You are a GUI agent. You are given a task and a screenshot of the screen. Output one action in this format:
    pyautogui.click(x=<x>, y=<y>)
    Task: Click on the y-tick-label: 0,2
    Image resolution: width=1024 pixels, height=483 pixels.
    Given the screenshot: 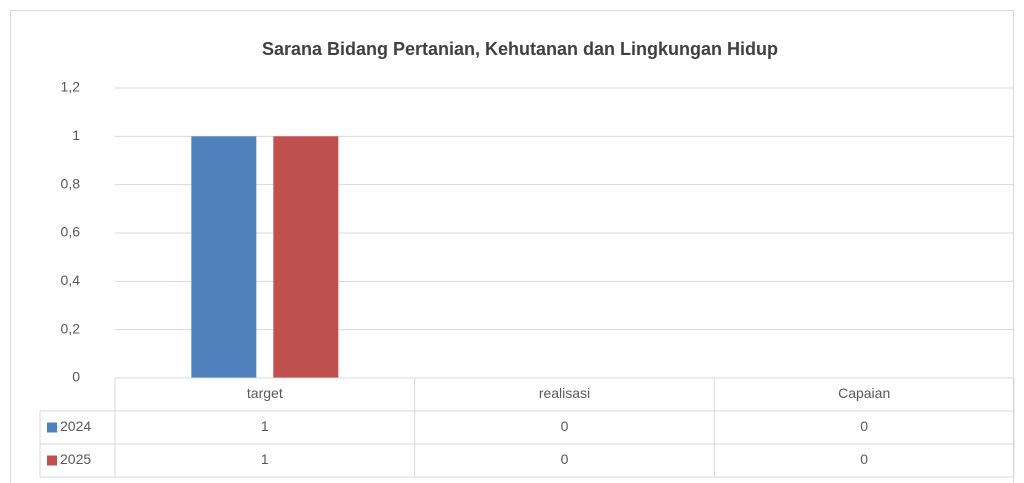 What is the action you would take?
    pyautogui.click(x=71, y=328)
    